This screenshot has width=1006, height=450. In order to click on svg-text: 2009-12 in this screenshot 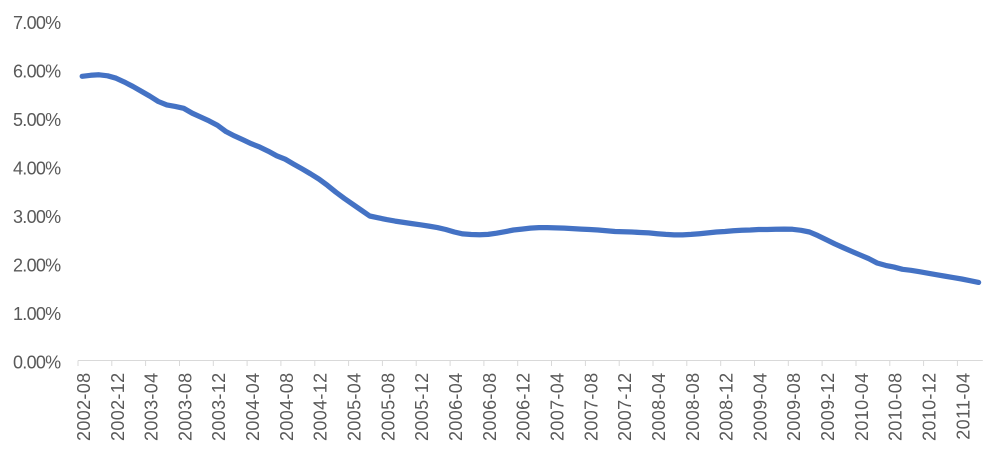, I will do `click(828, 407)`.